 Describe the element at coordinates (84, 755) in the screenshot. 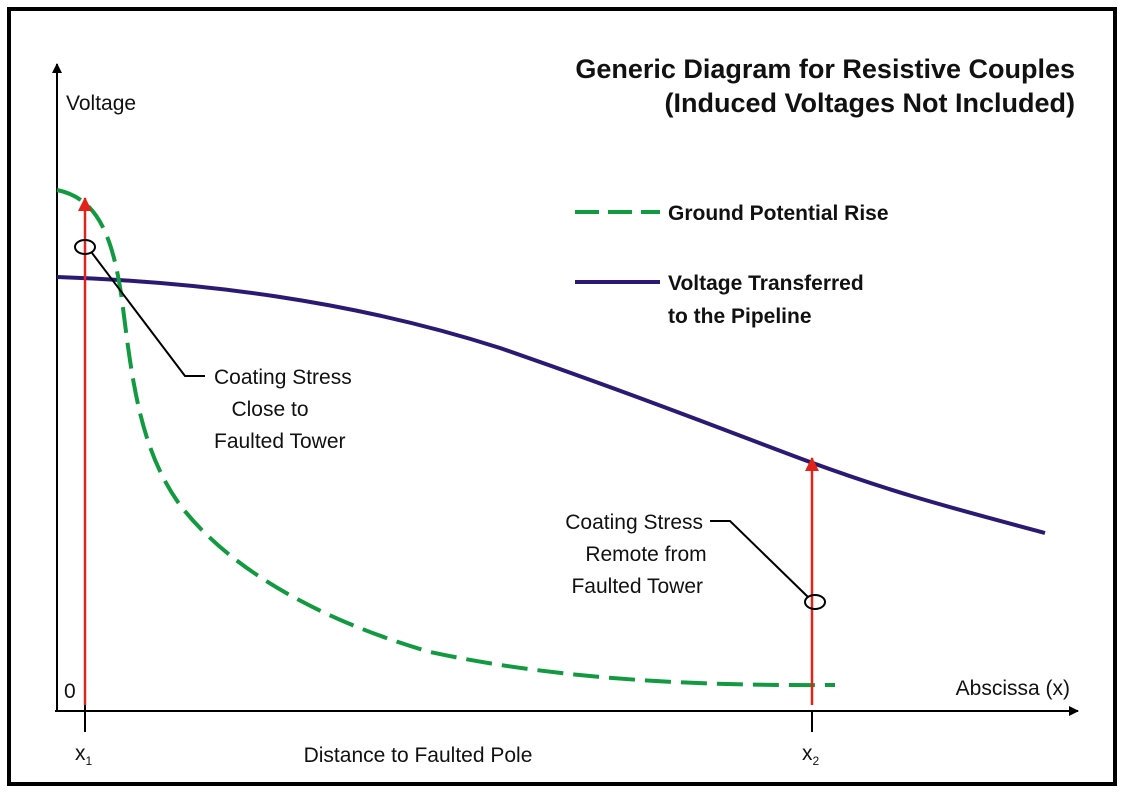

I see `marker-label: x1` at that location.